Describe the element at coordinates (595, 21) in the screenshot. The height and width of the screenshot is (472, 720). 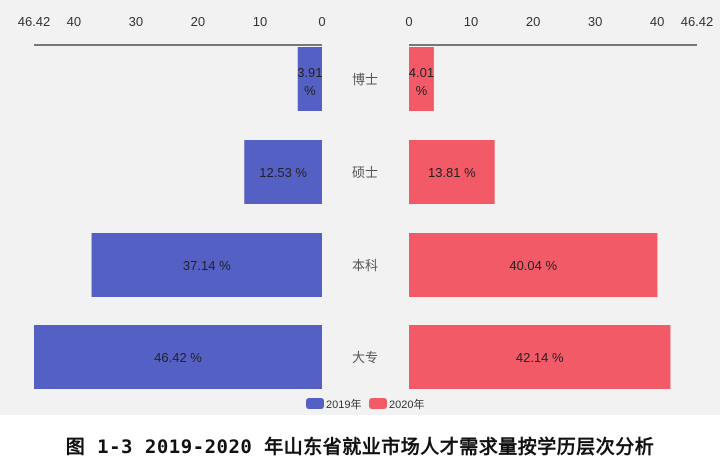
I see `right-tick-label: 30` at that location.